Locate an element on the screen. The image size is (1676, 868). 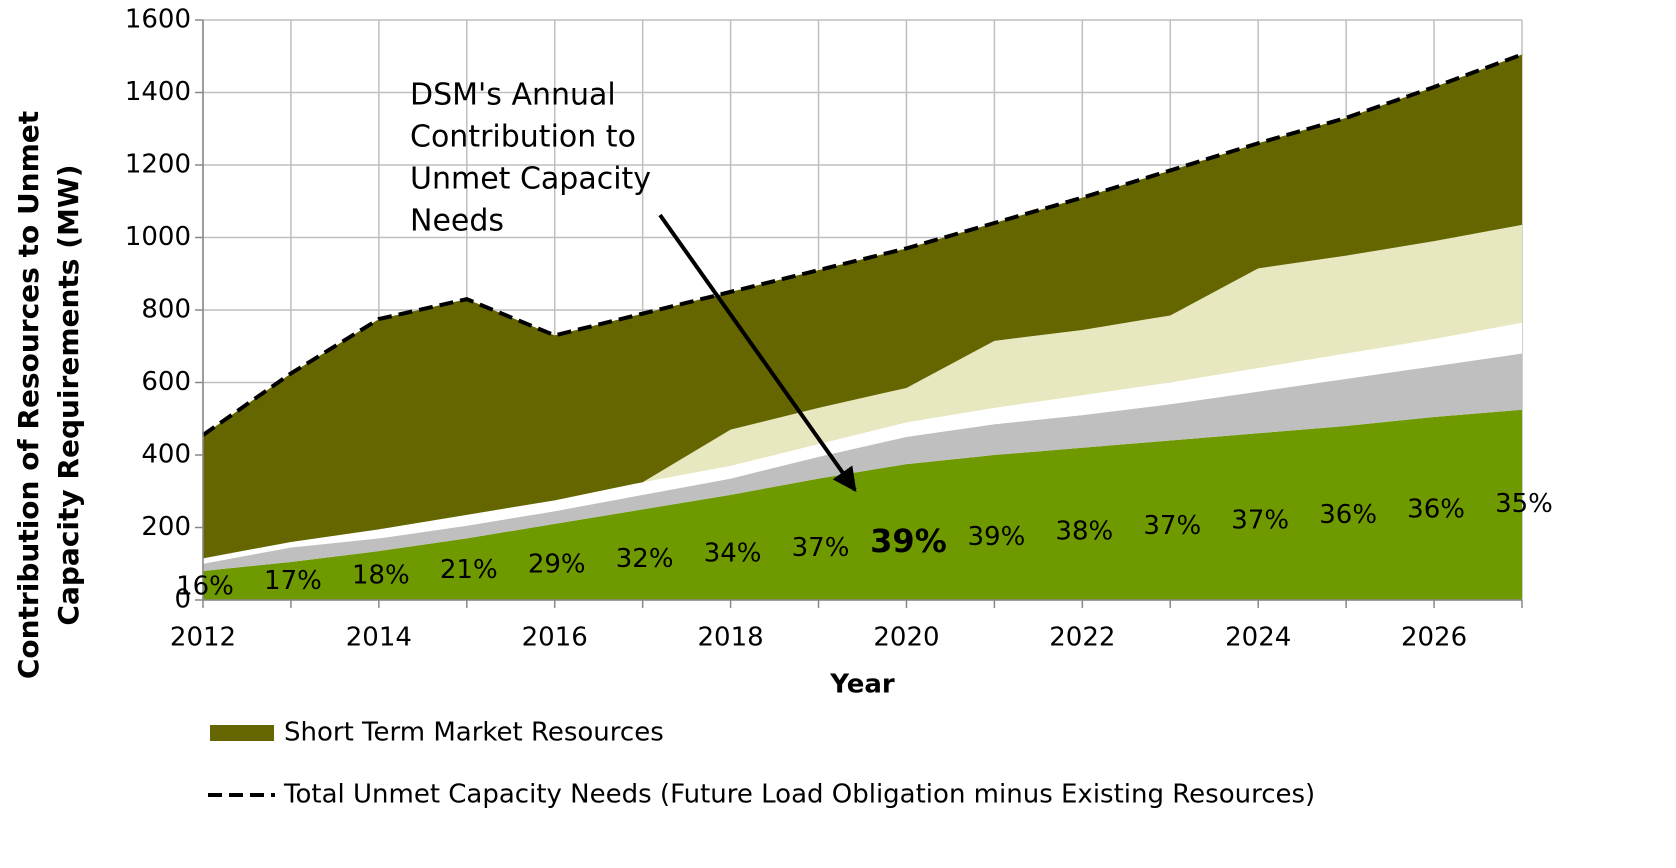
share-label: 35% is located at coordinates (1524, 504).